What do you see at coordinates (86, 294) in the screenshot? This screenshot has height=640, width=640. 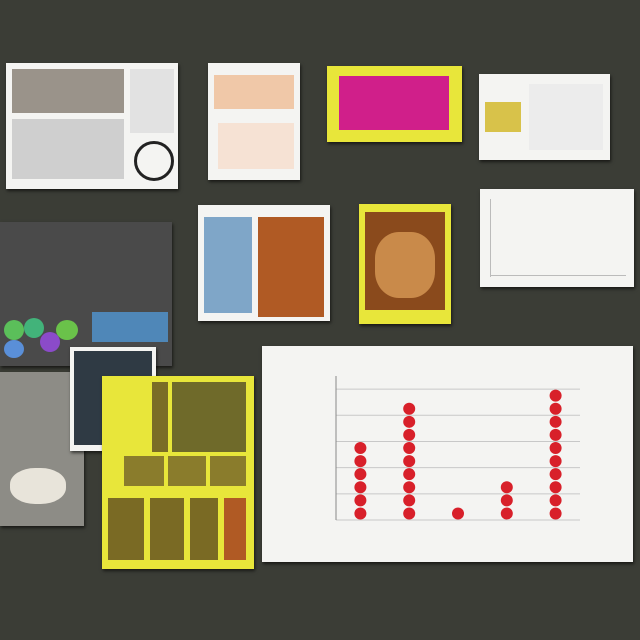 I see `dark-photo-panel` at bounding box center [86, 294].